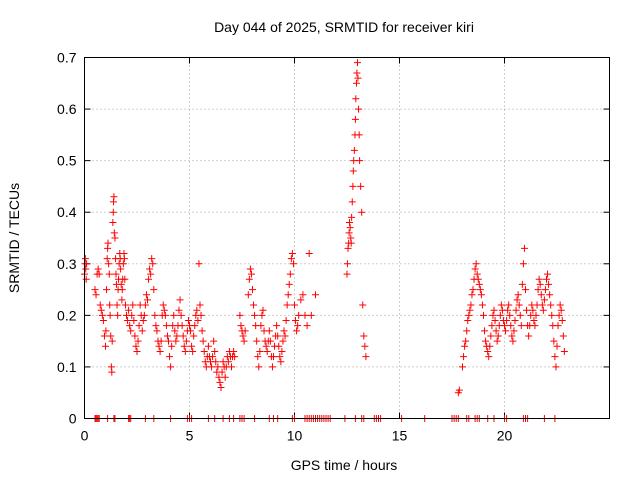  I want to click on x-tick-label: 15, so click(400, 436).